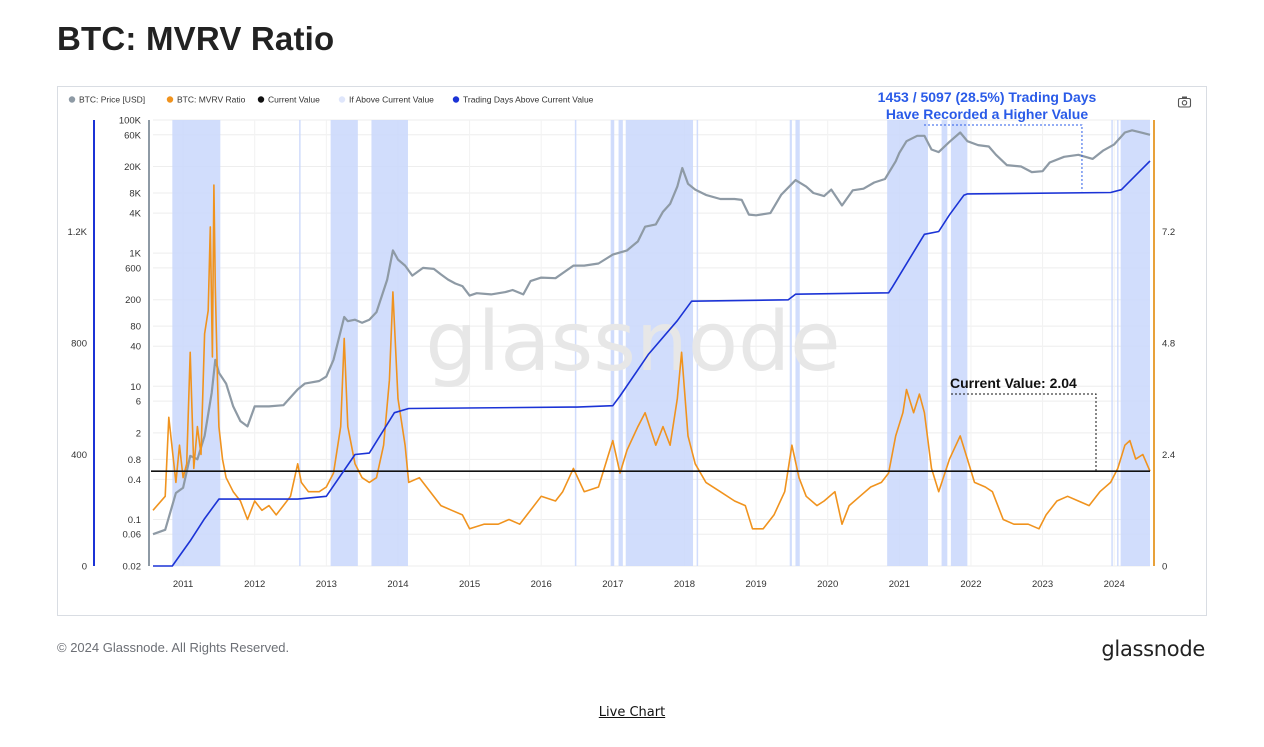 This screenshot has width=1264, height=747. What do you see at coordinates (133, 268) in the screenshot?
I see `price-axis-tick: 600` at bounding box center [133, 268].